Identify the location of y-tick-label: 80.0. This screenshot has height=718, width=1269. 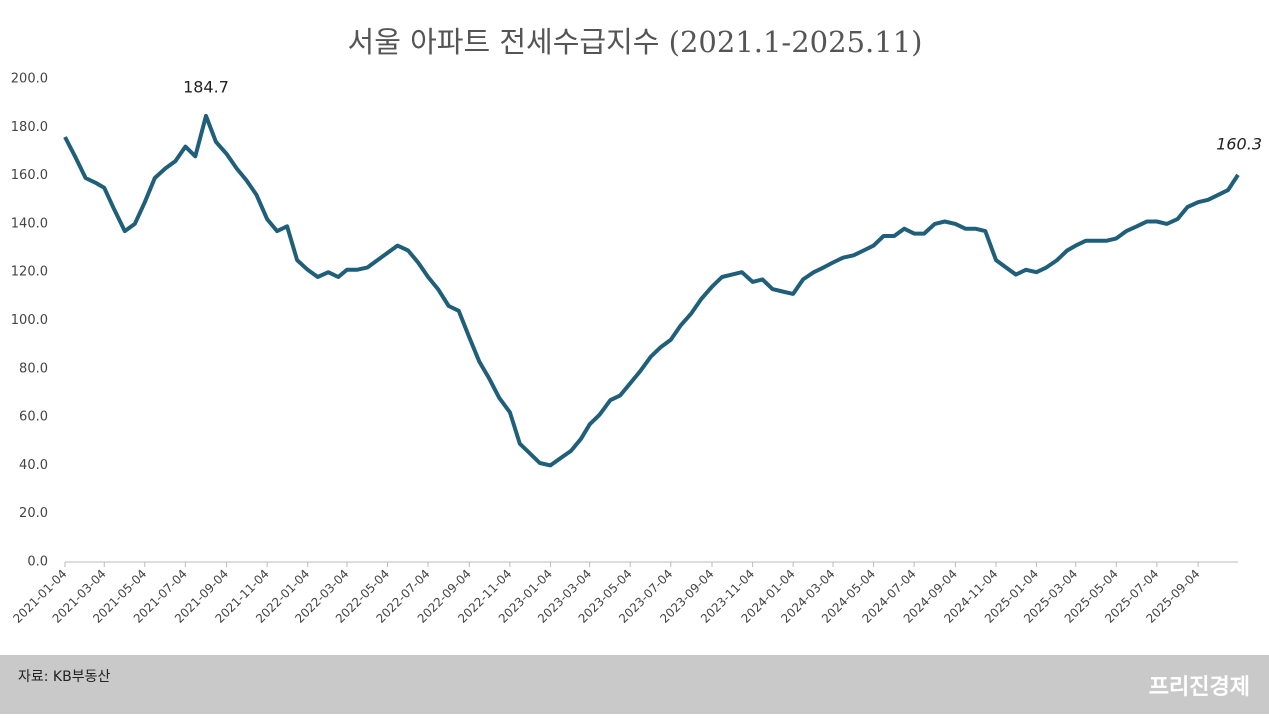
(33, 368).